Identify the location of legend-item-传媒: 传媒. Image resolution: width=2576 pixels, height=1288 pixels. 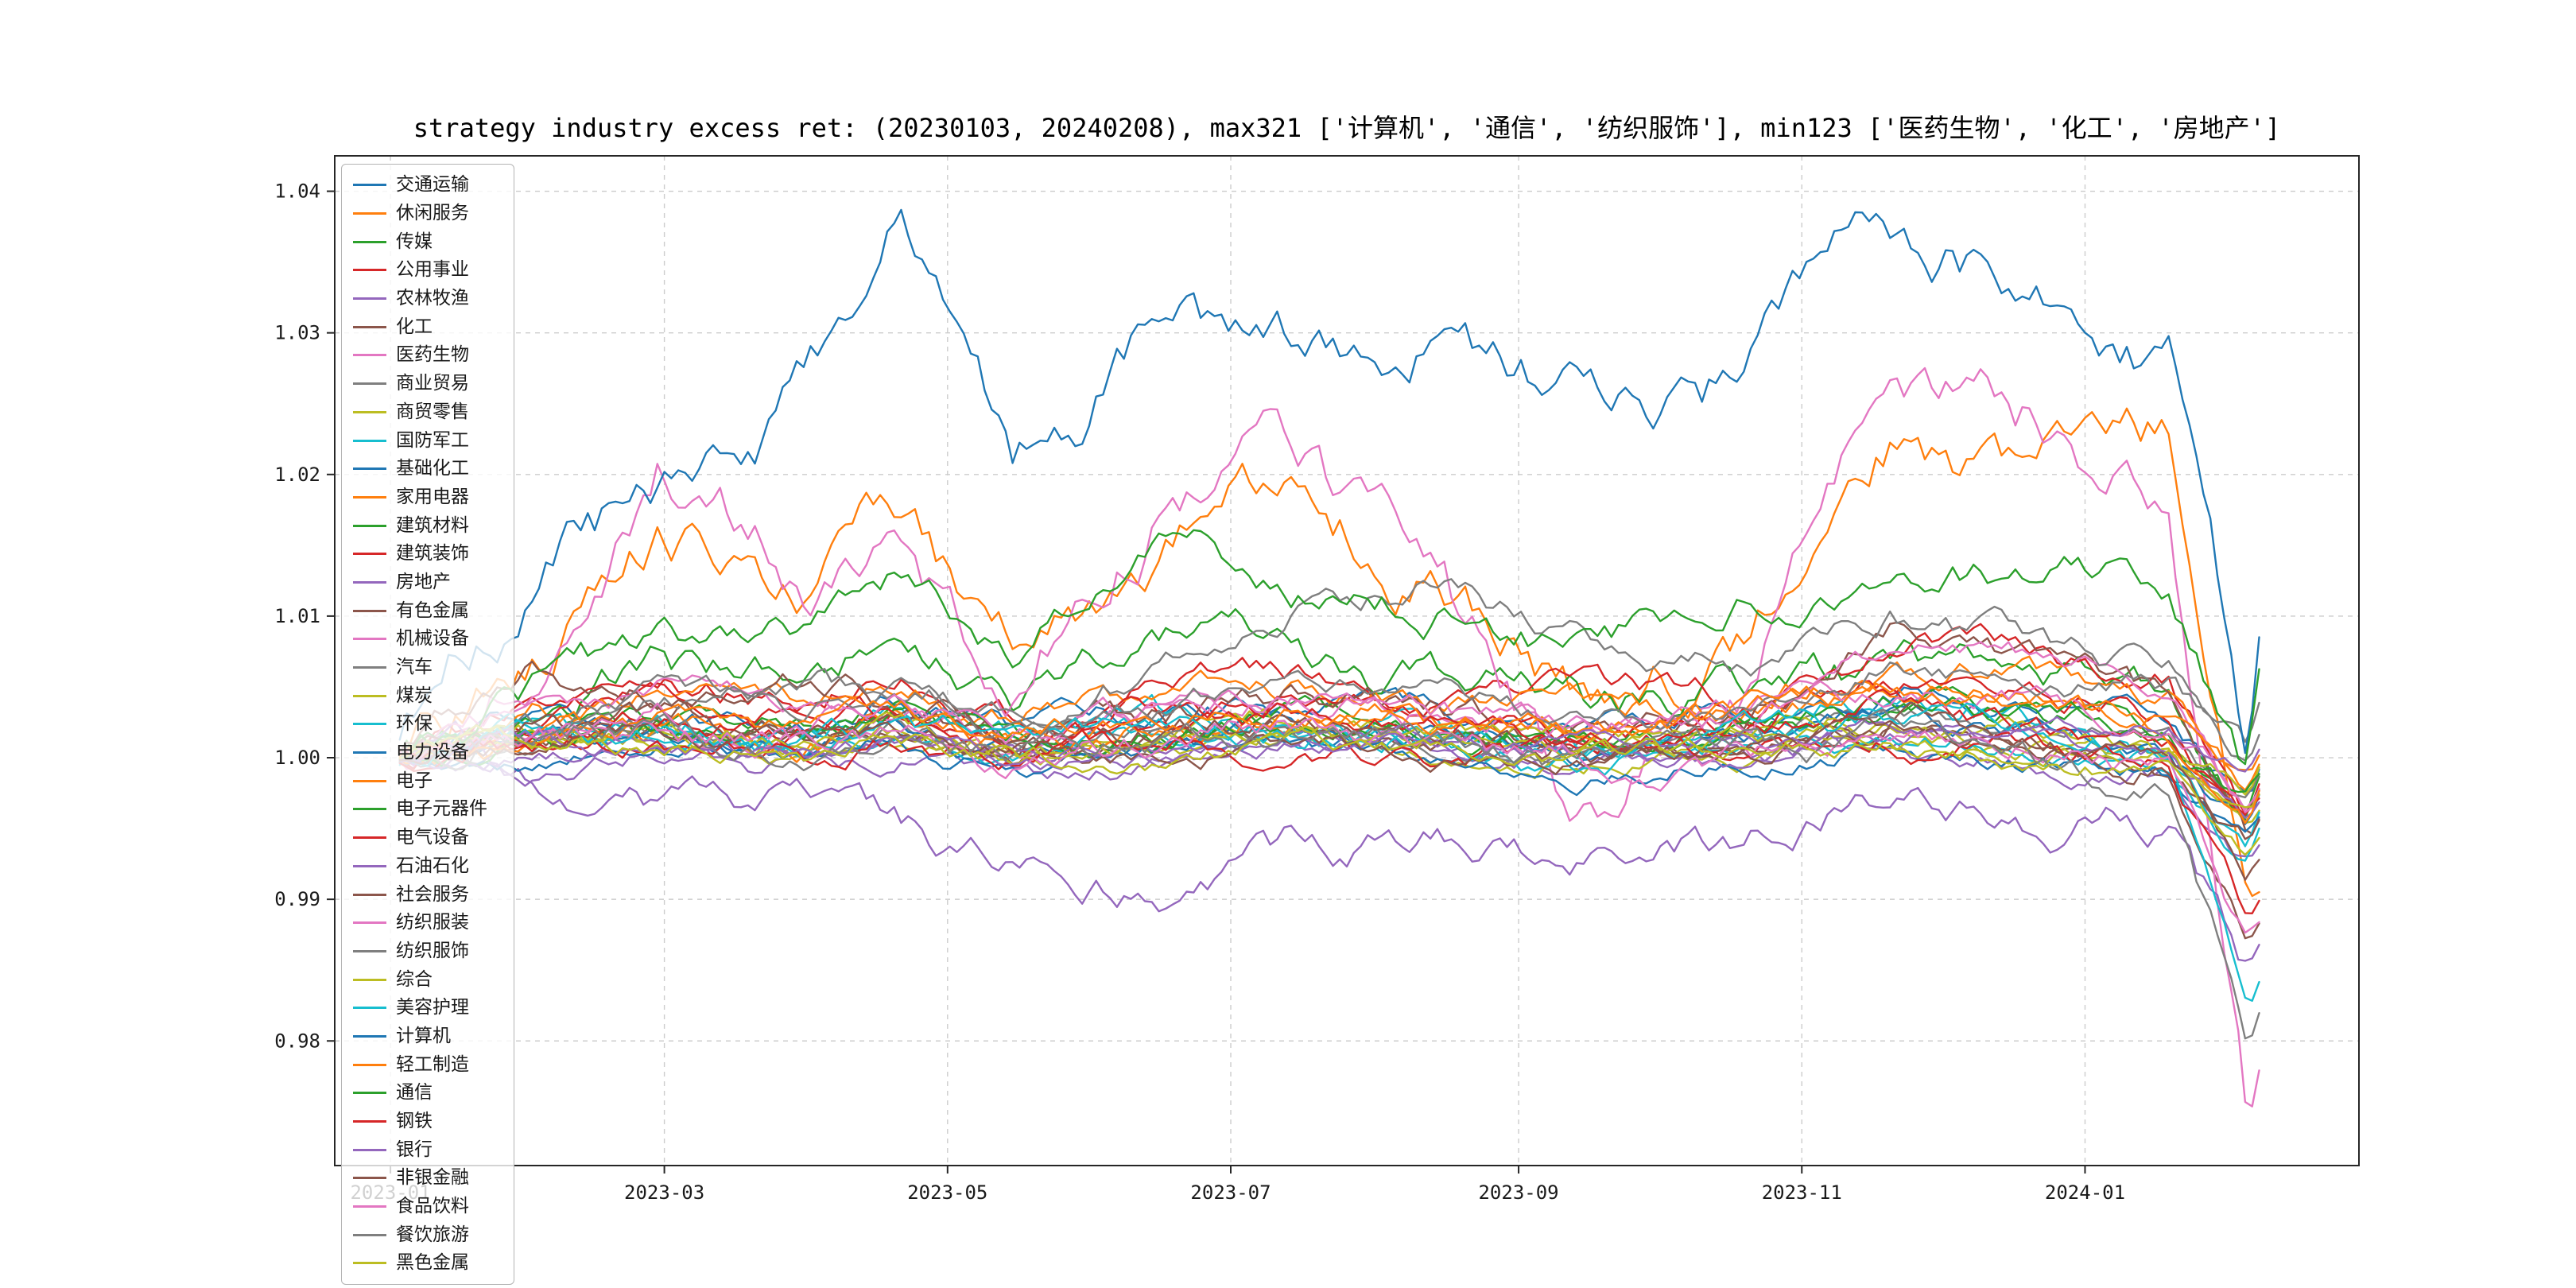
(428, 241).